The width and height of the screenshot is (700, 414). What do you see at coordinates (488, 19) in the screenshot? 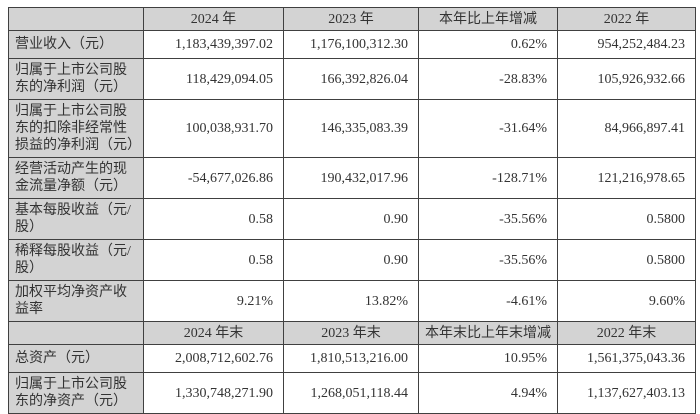
I see `column-header-cell: 本年比上年增减` at bounding box center [488, 19].